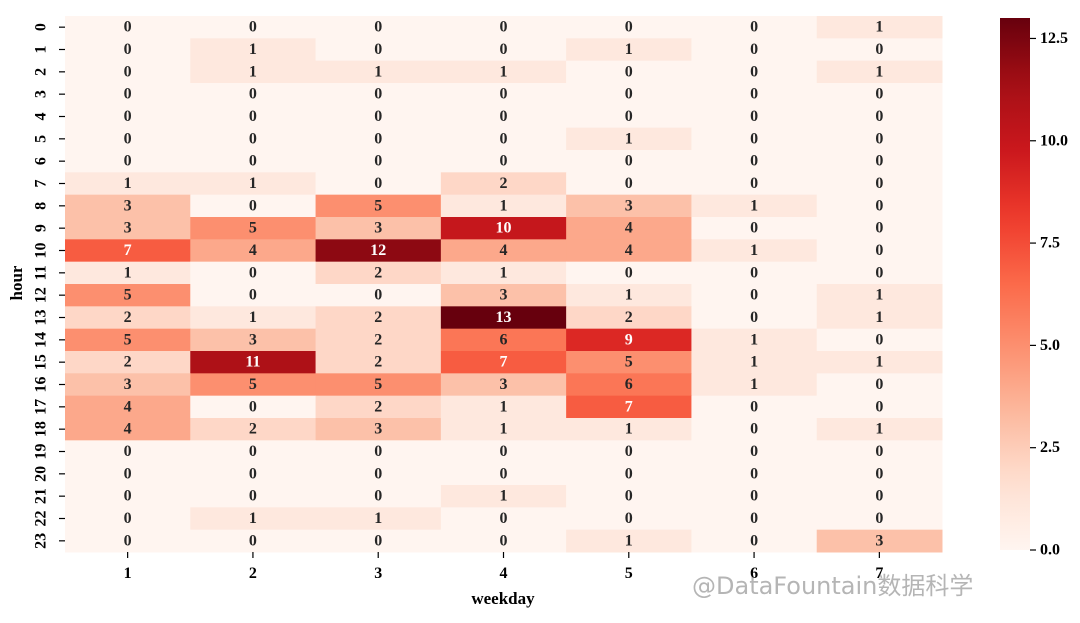 This screenshot has height=623, width=1080. What do you see at coordinates (629, 406) in the screenshot?
I see `cell-value-label: 7` at bounding box center [629, 406].